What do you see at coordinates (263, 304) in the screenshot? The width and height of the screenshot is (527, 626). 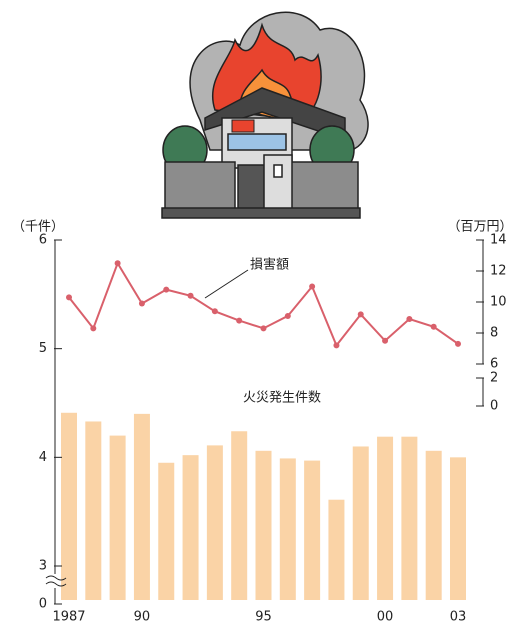 I see `line` at bounding box center [263, 304].